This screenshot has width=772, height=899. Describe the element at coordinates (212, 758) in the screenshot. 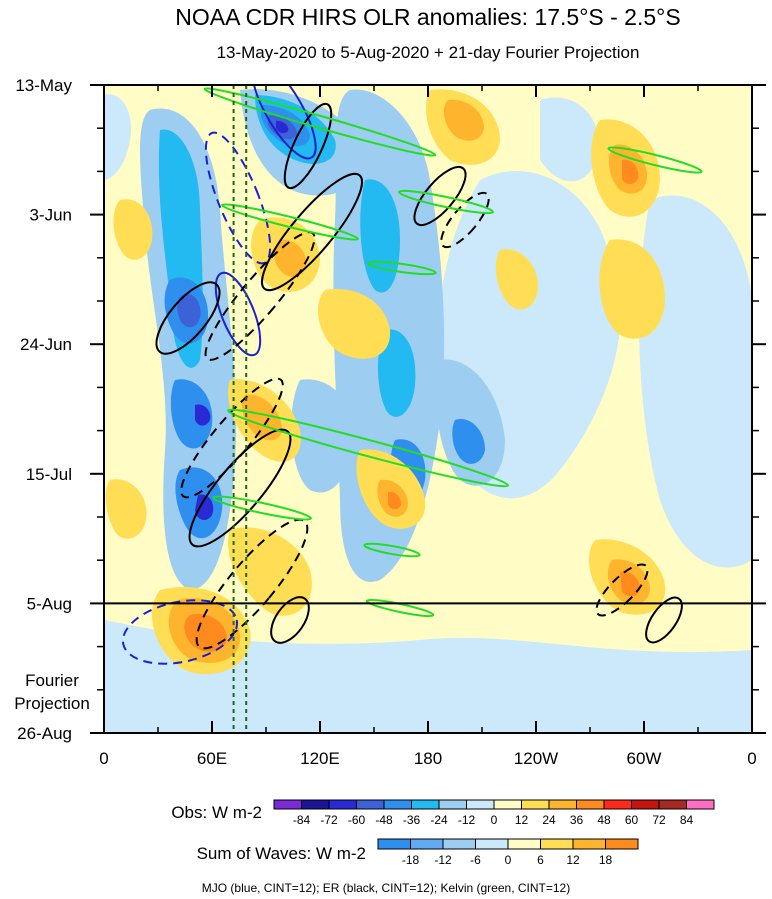

I see `x-tick-label: 60E` at that location.